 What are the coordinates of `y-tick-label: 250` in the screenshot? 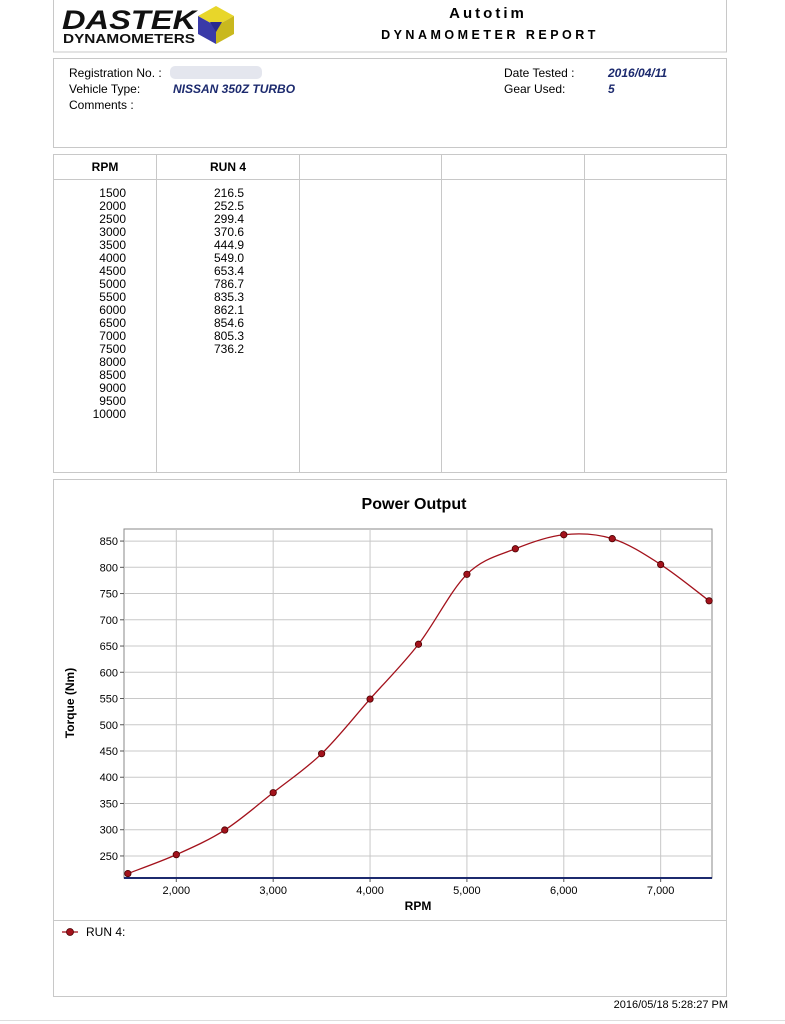 It's located at (109, 857).